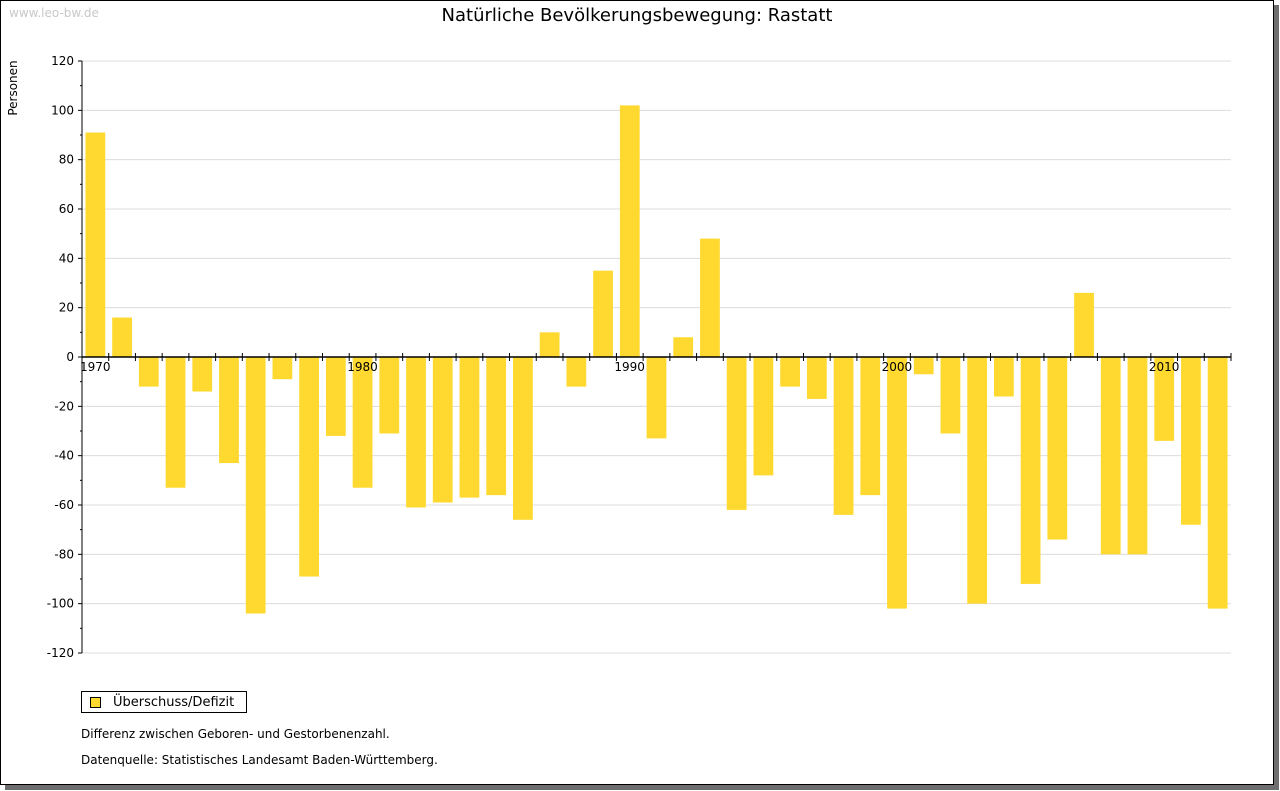 The width and height of the screenshot is (1280, 791). What do you see at coordinates (62, 110) in the screenshot?
I see `y-tick-label: 100` at bounding box center [62, 110].